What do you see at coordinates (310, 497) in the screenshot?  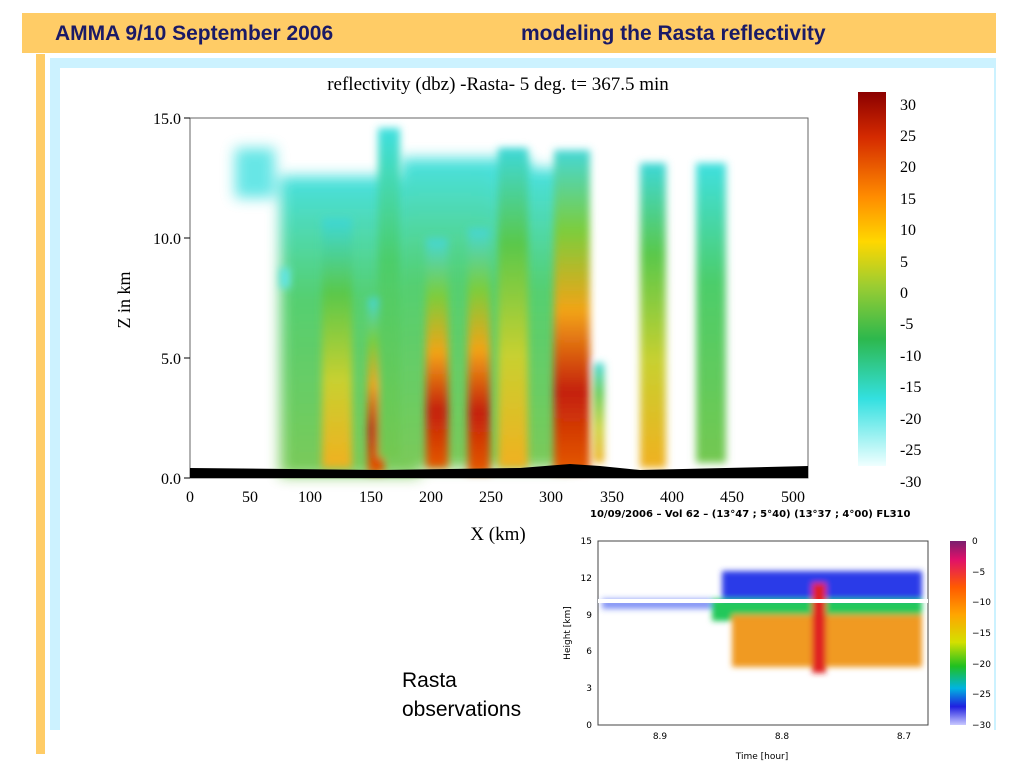 I see `x-tick-label: 100` at bounding box center [310, 497].